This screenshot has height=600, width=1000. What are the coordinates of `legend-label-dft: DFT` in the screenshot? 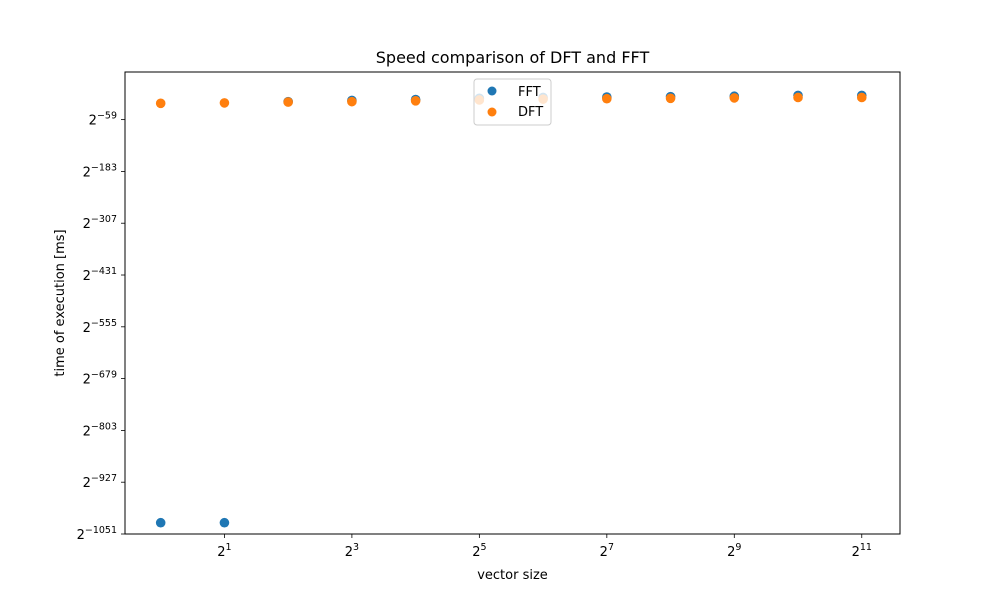 It's located at (530, 112).